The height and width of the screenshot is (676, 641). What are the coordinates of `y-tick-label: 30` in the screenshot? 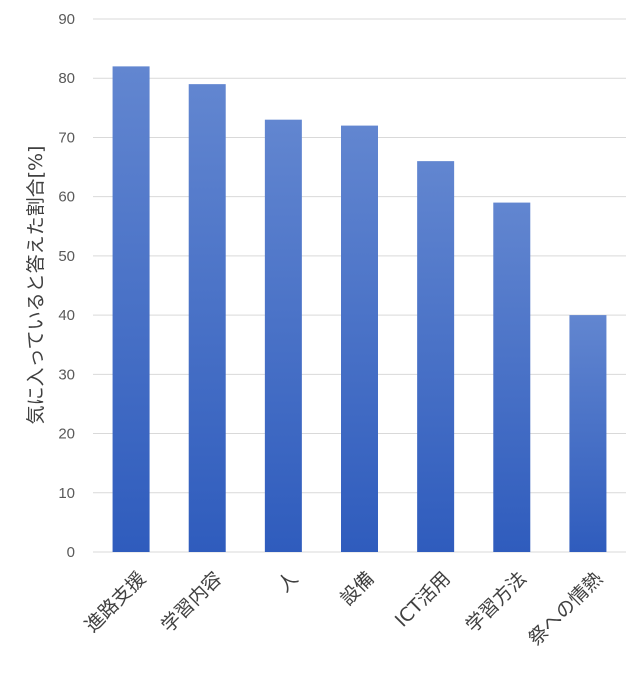 It's located at (66, 374).